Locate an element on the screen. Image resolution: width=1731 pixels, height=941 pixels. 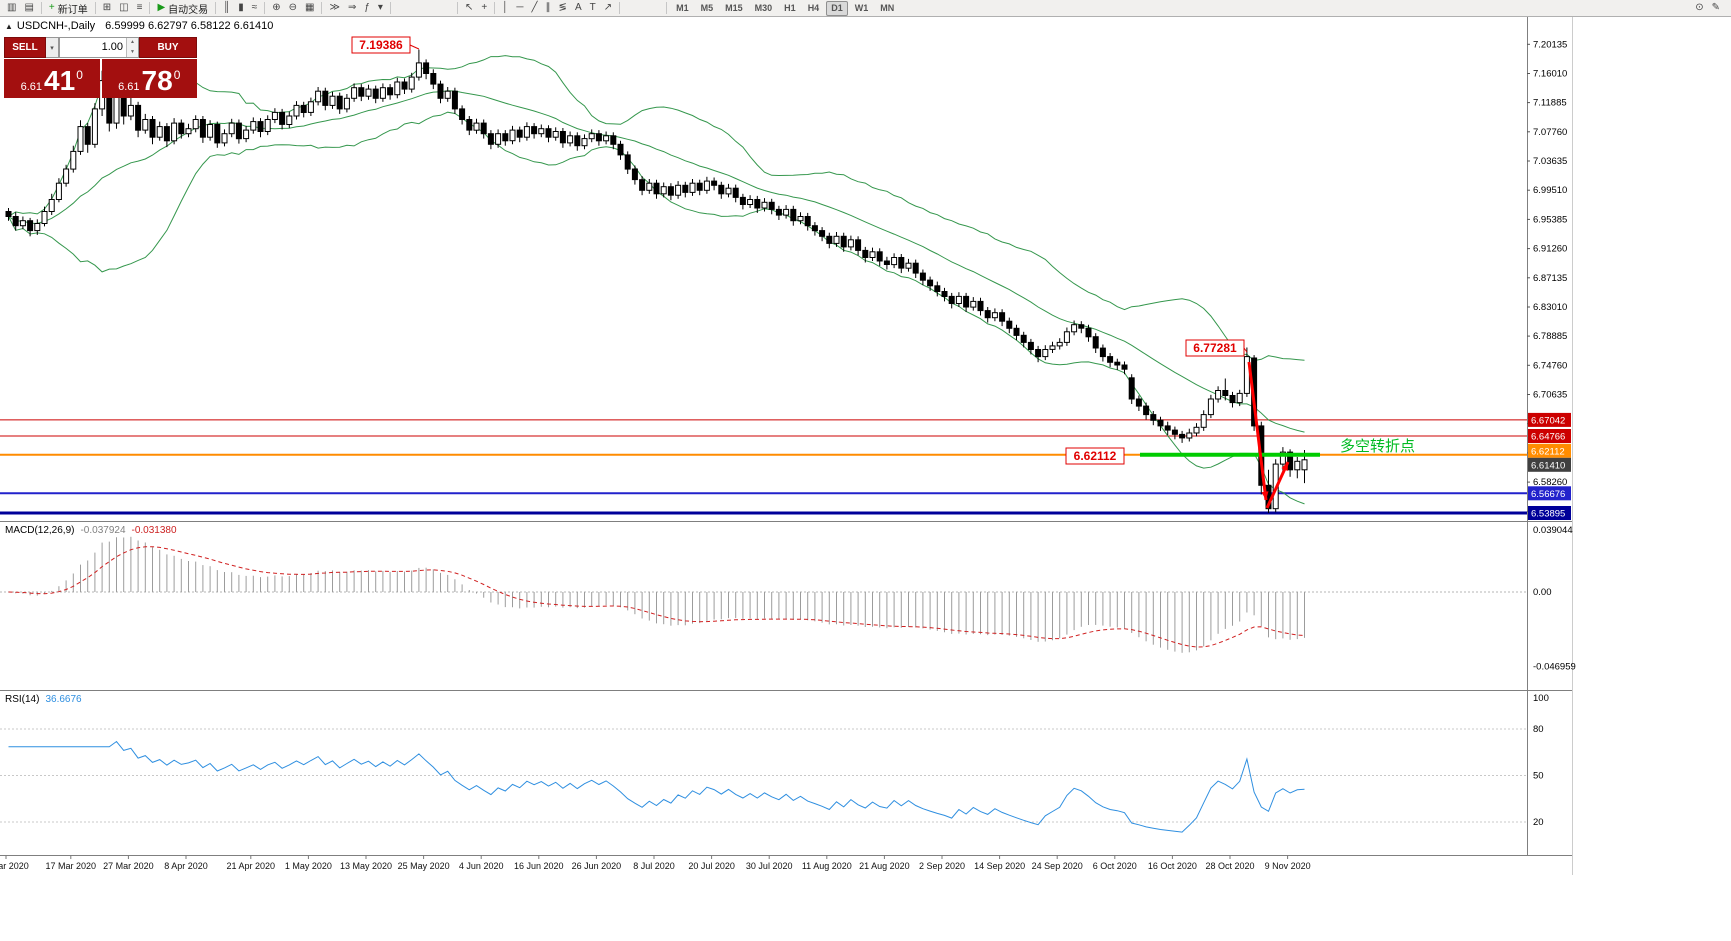
turning-point-label: 多空转折点 is located at coordinates (1377, 446).